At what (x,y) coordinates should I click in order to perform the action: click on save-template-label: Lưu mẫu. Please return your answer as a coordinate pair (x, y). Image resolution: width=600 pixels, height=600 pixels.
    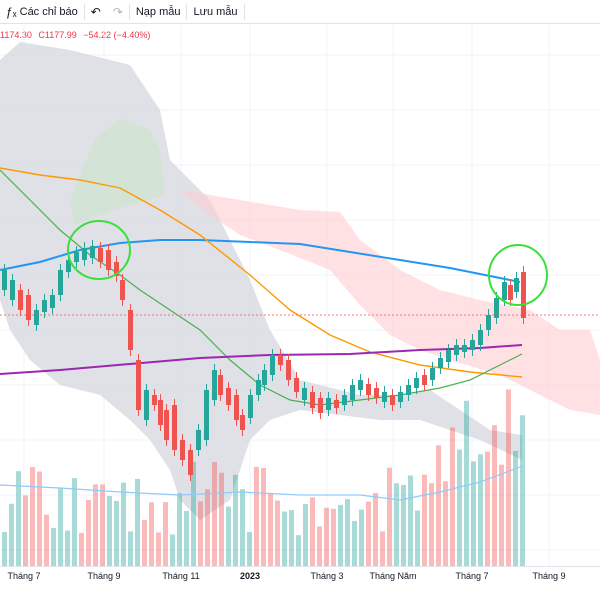
    Looking at the image, I should click on (215, 11).